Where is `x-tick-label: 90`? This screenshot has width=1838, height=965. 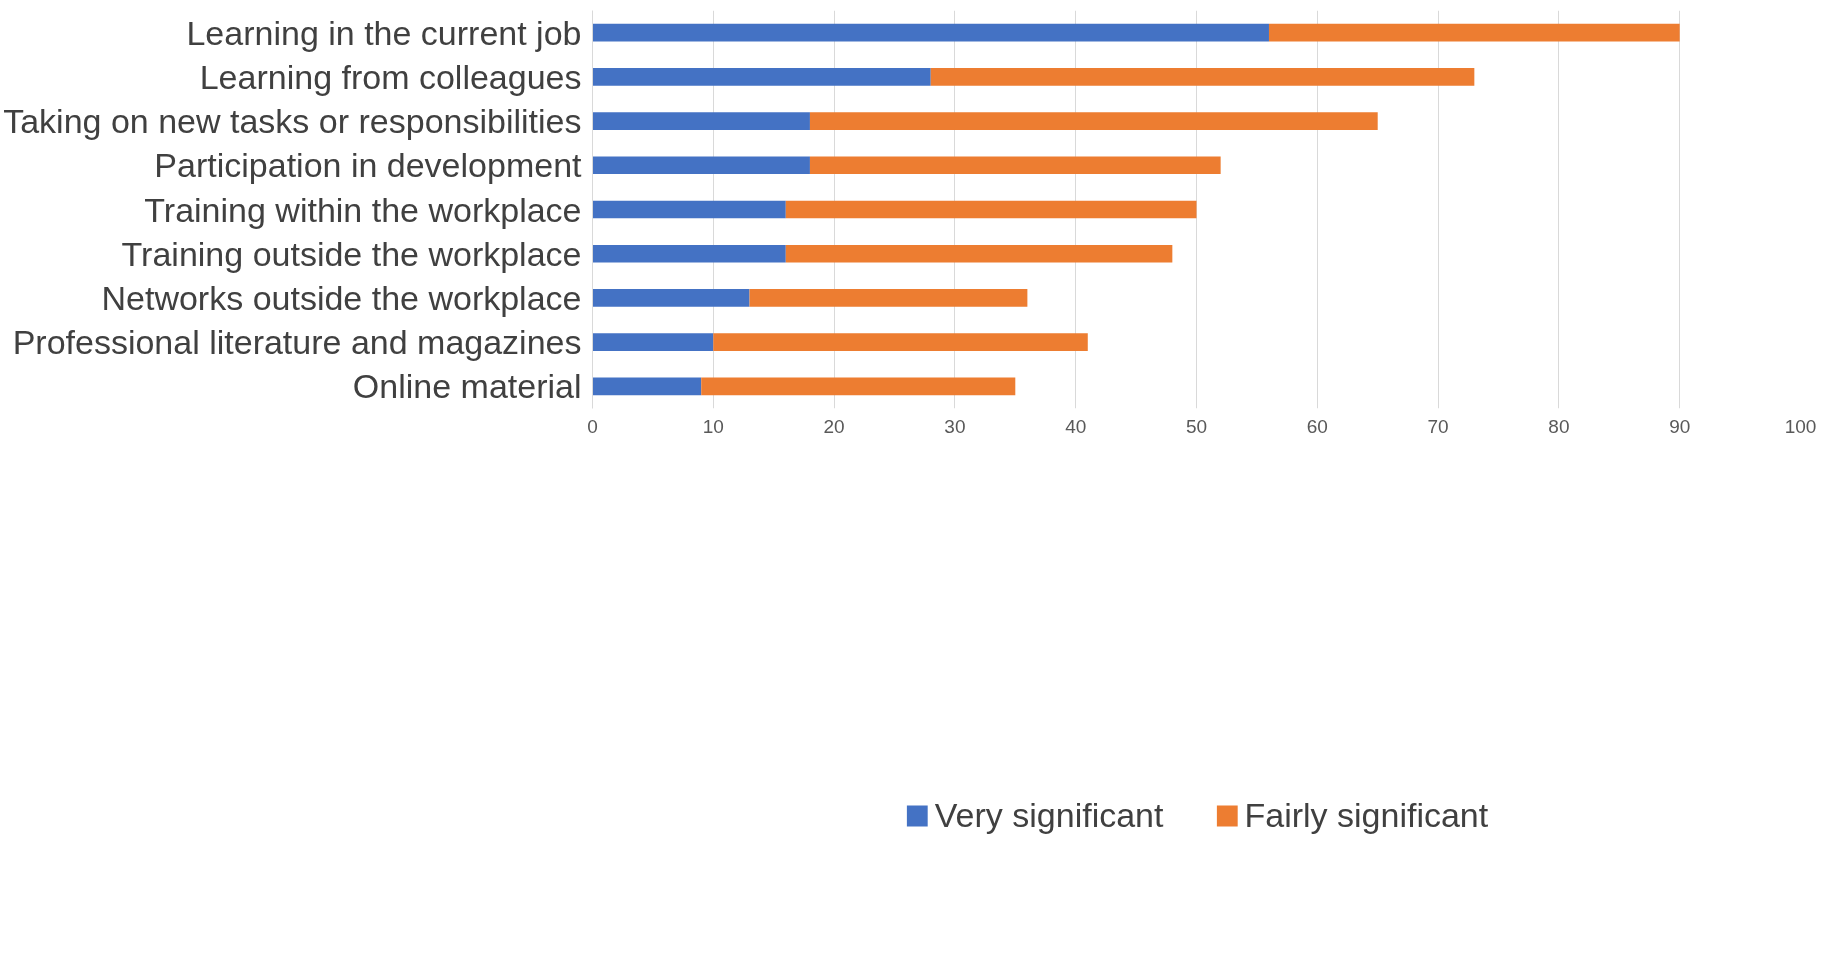 x-tick-label: 90 is located at coordinates (1680, 426).